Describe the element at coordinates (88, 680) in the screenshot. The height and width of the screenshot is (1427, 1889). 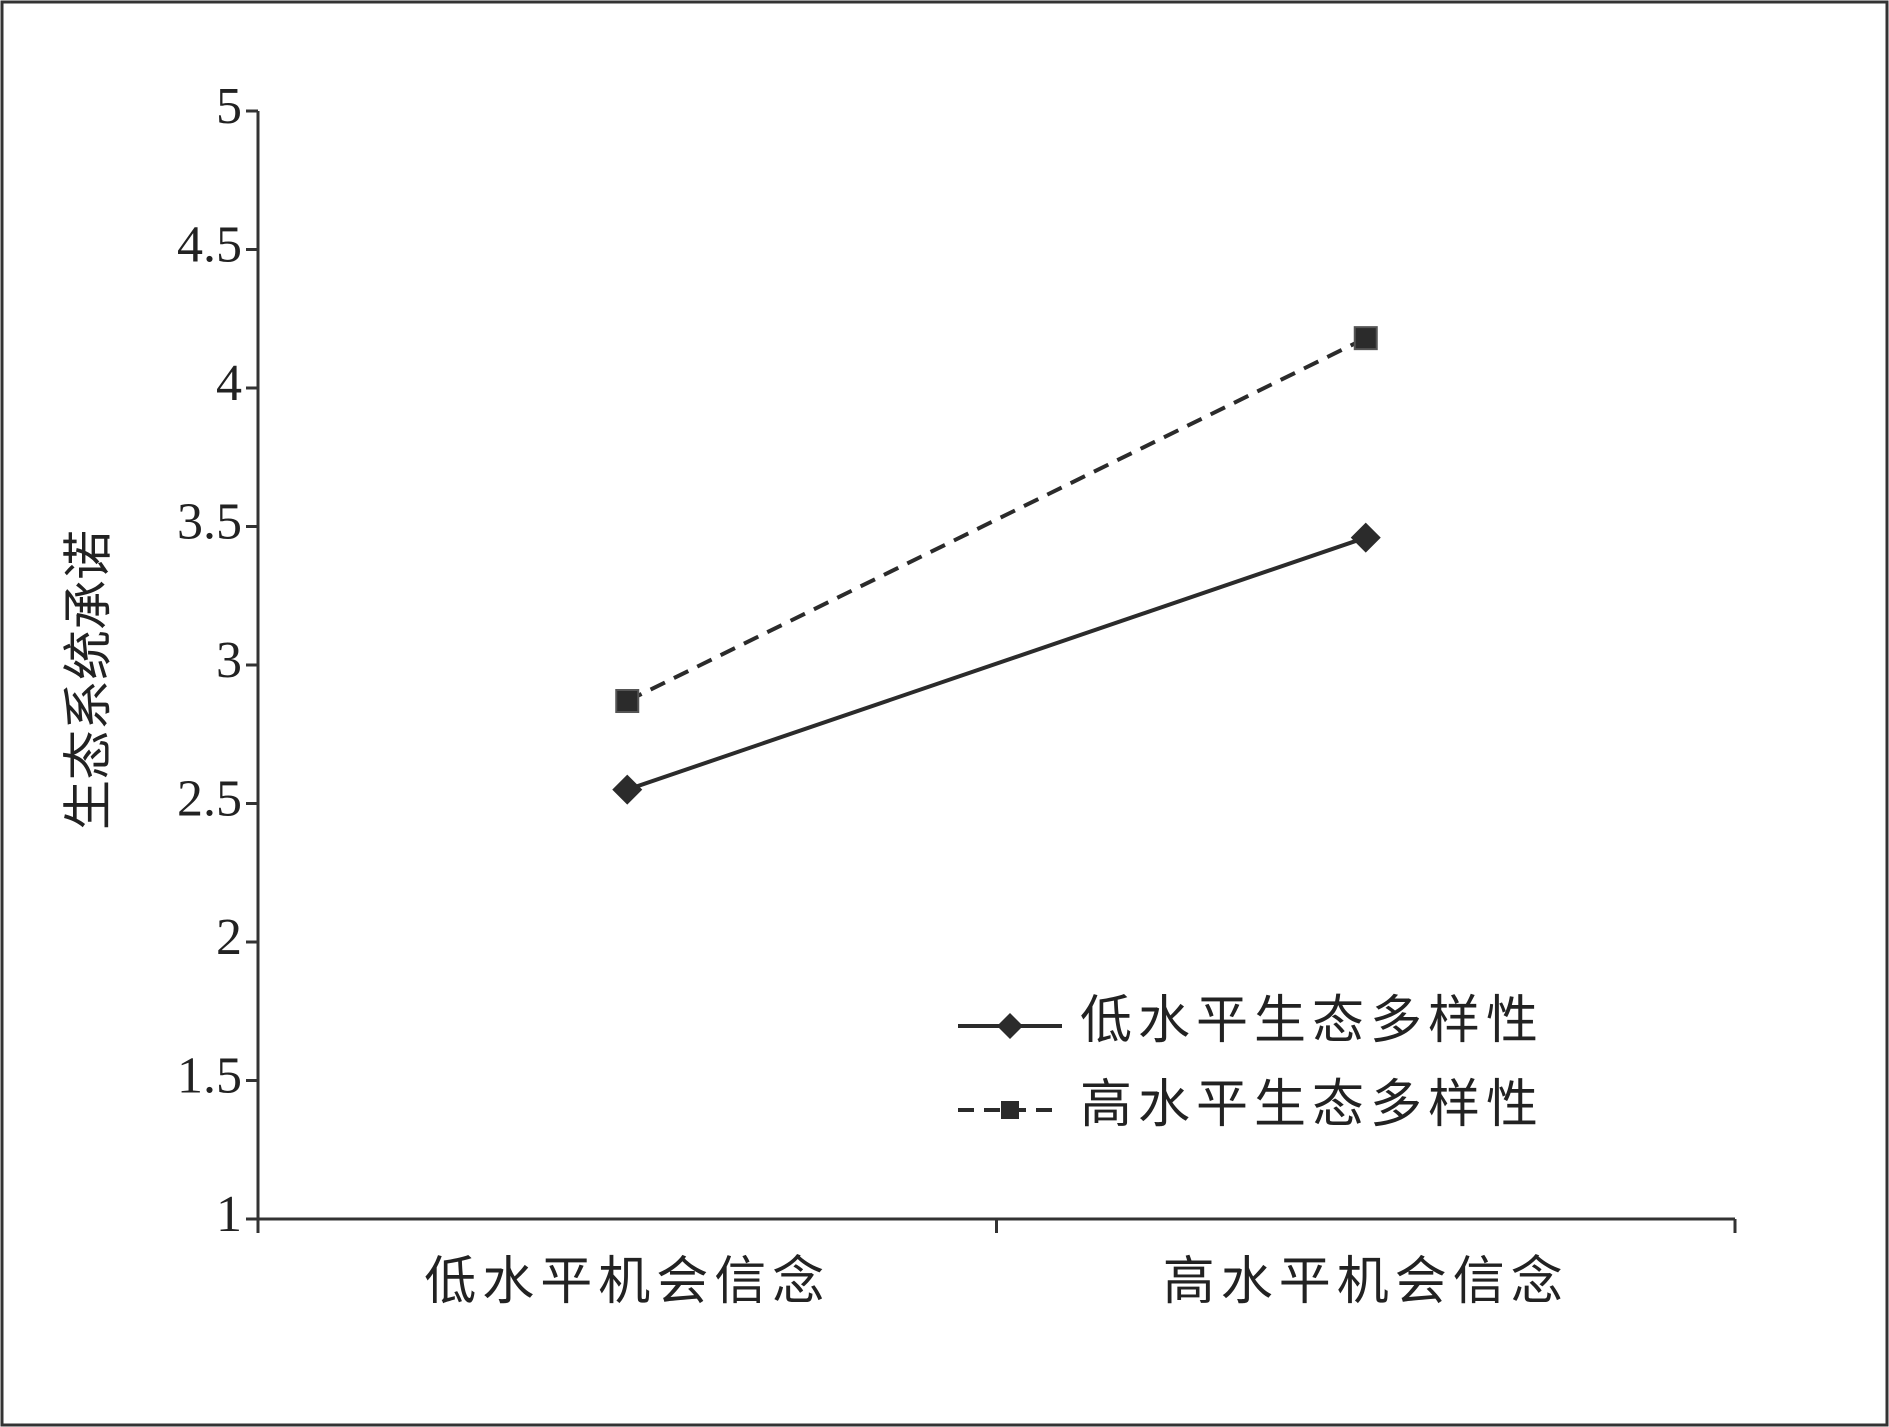
I see `y-axis-label: 生态系统承诺` at that location.